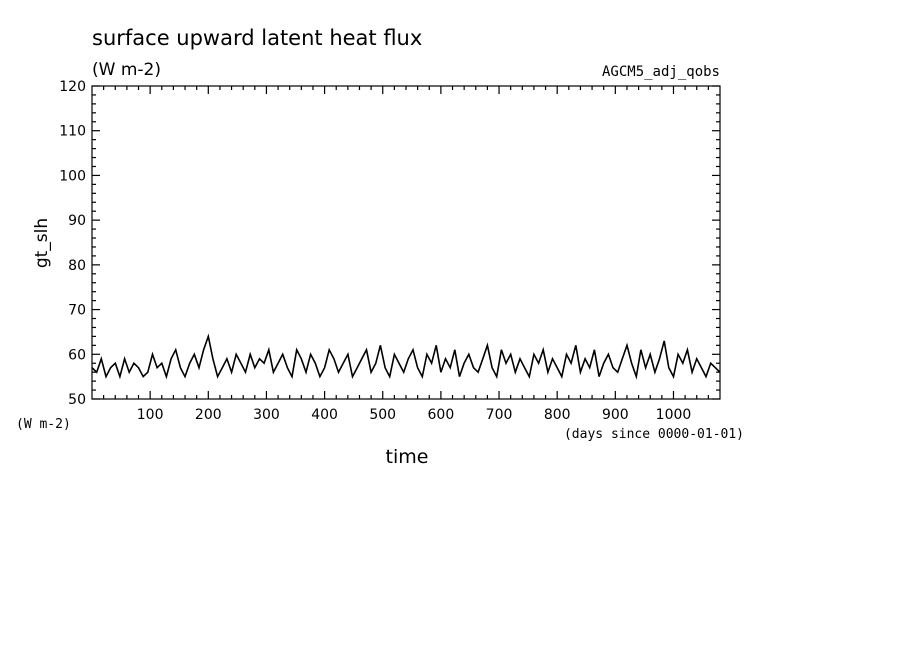  Describe the element at coordinates (208, 415) in the screenshot. I see `x-tick-label: 200` at that location.